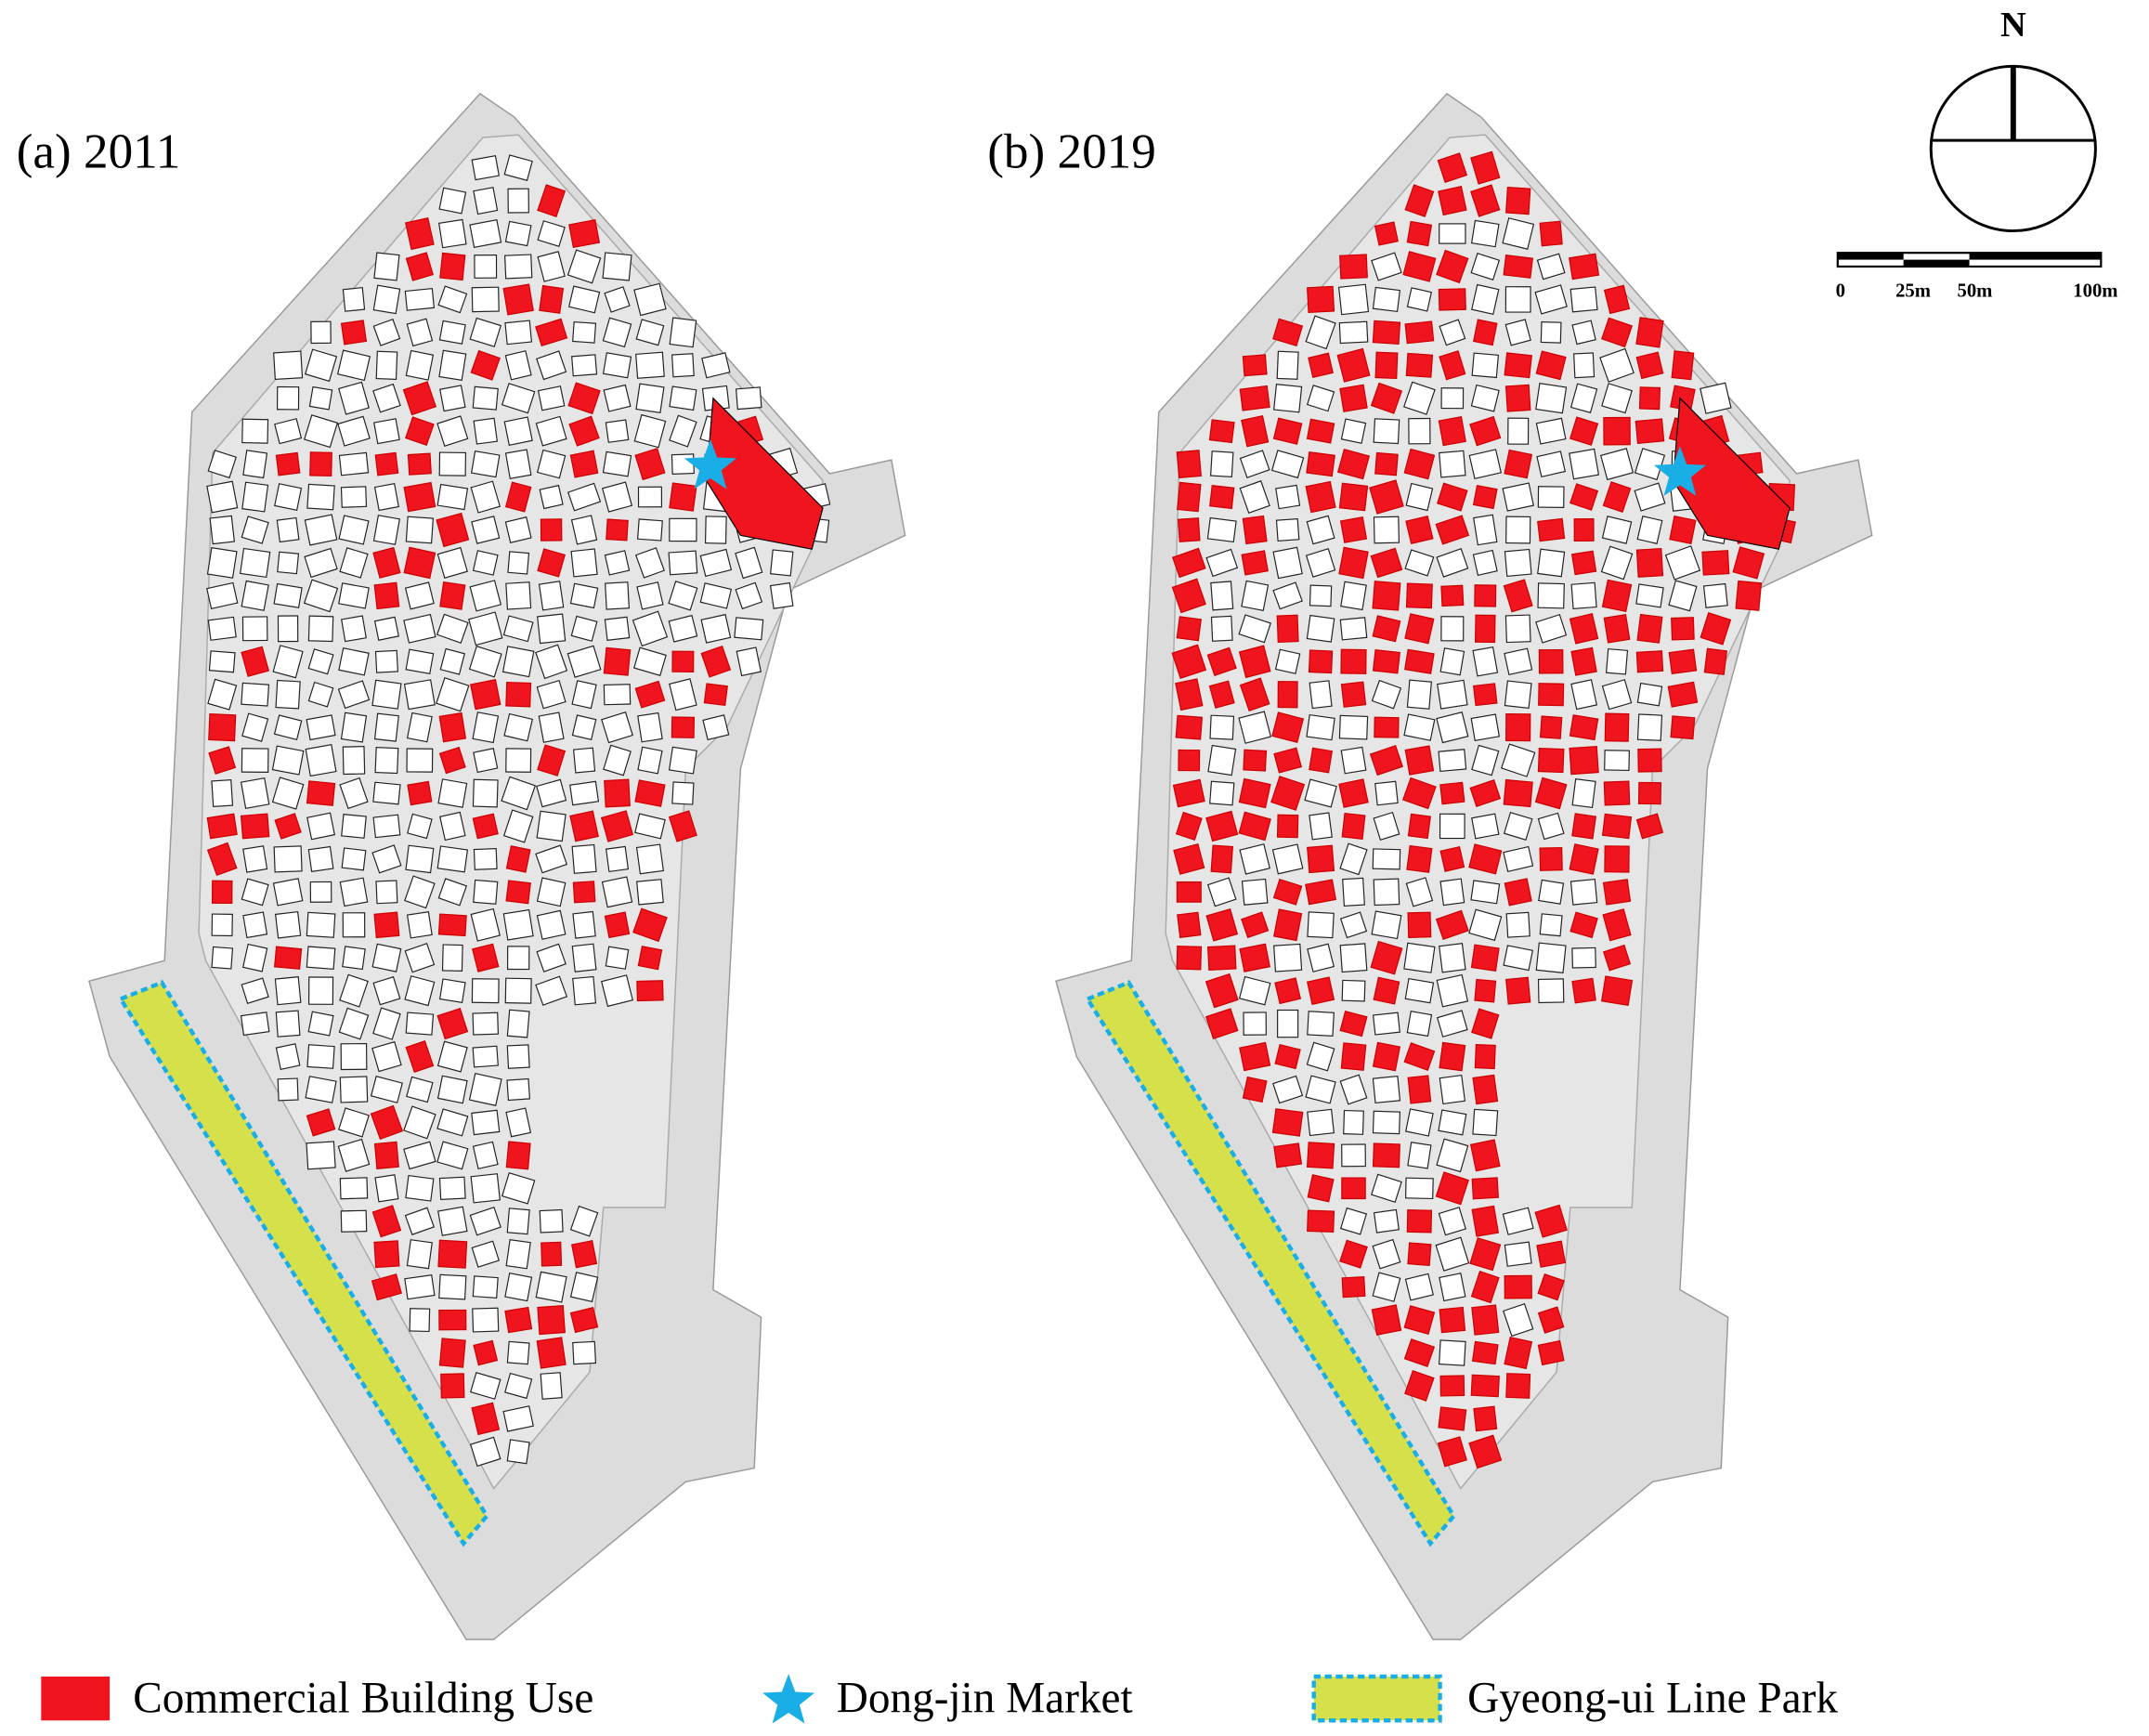 This screenshot has width=2149, height=1736. What do you see at coordinates (2013, 119) in the screenshot?
I see `compass: N` at bounding box center [2013, 119].